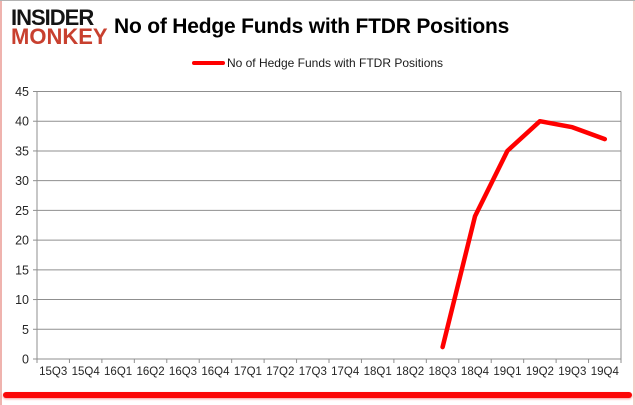  I want to click on chart-legend: No of Hedge Funds with FTDR Positions, so click(317, 63).